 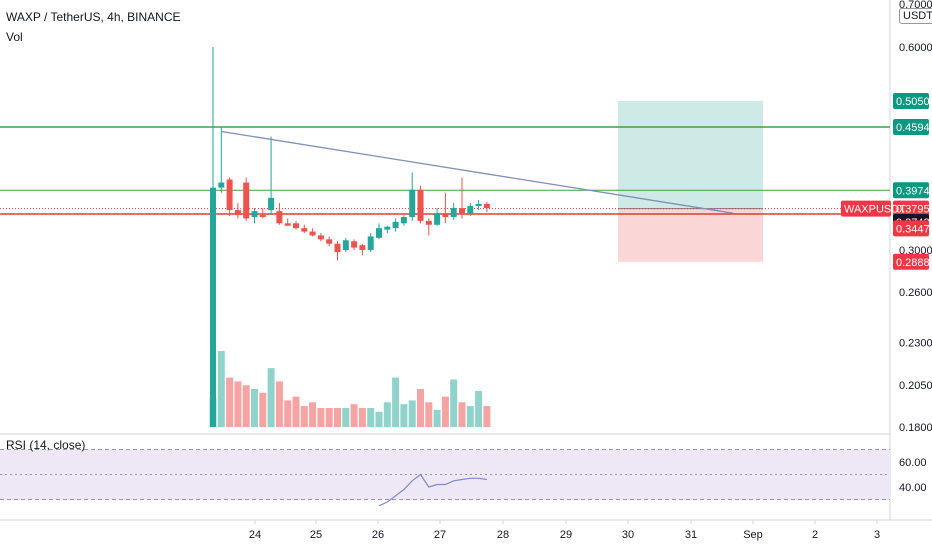 What do you see at coordinates (915, 293) in the screenshot?
I see `price-tick-label: 0.2600` at bounding box center [915, 293].